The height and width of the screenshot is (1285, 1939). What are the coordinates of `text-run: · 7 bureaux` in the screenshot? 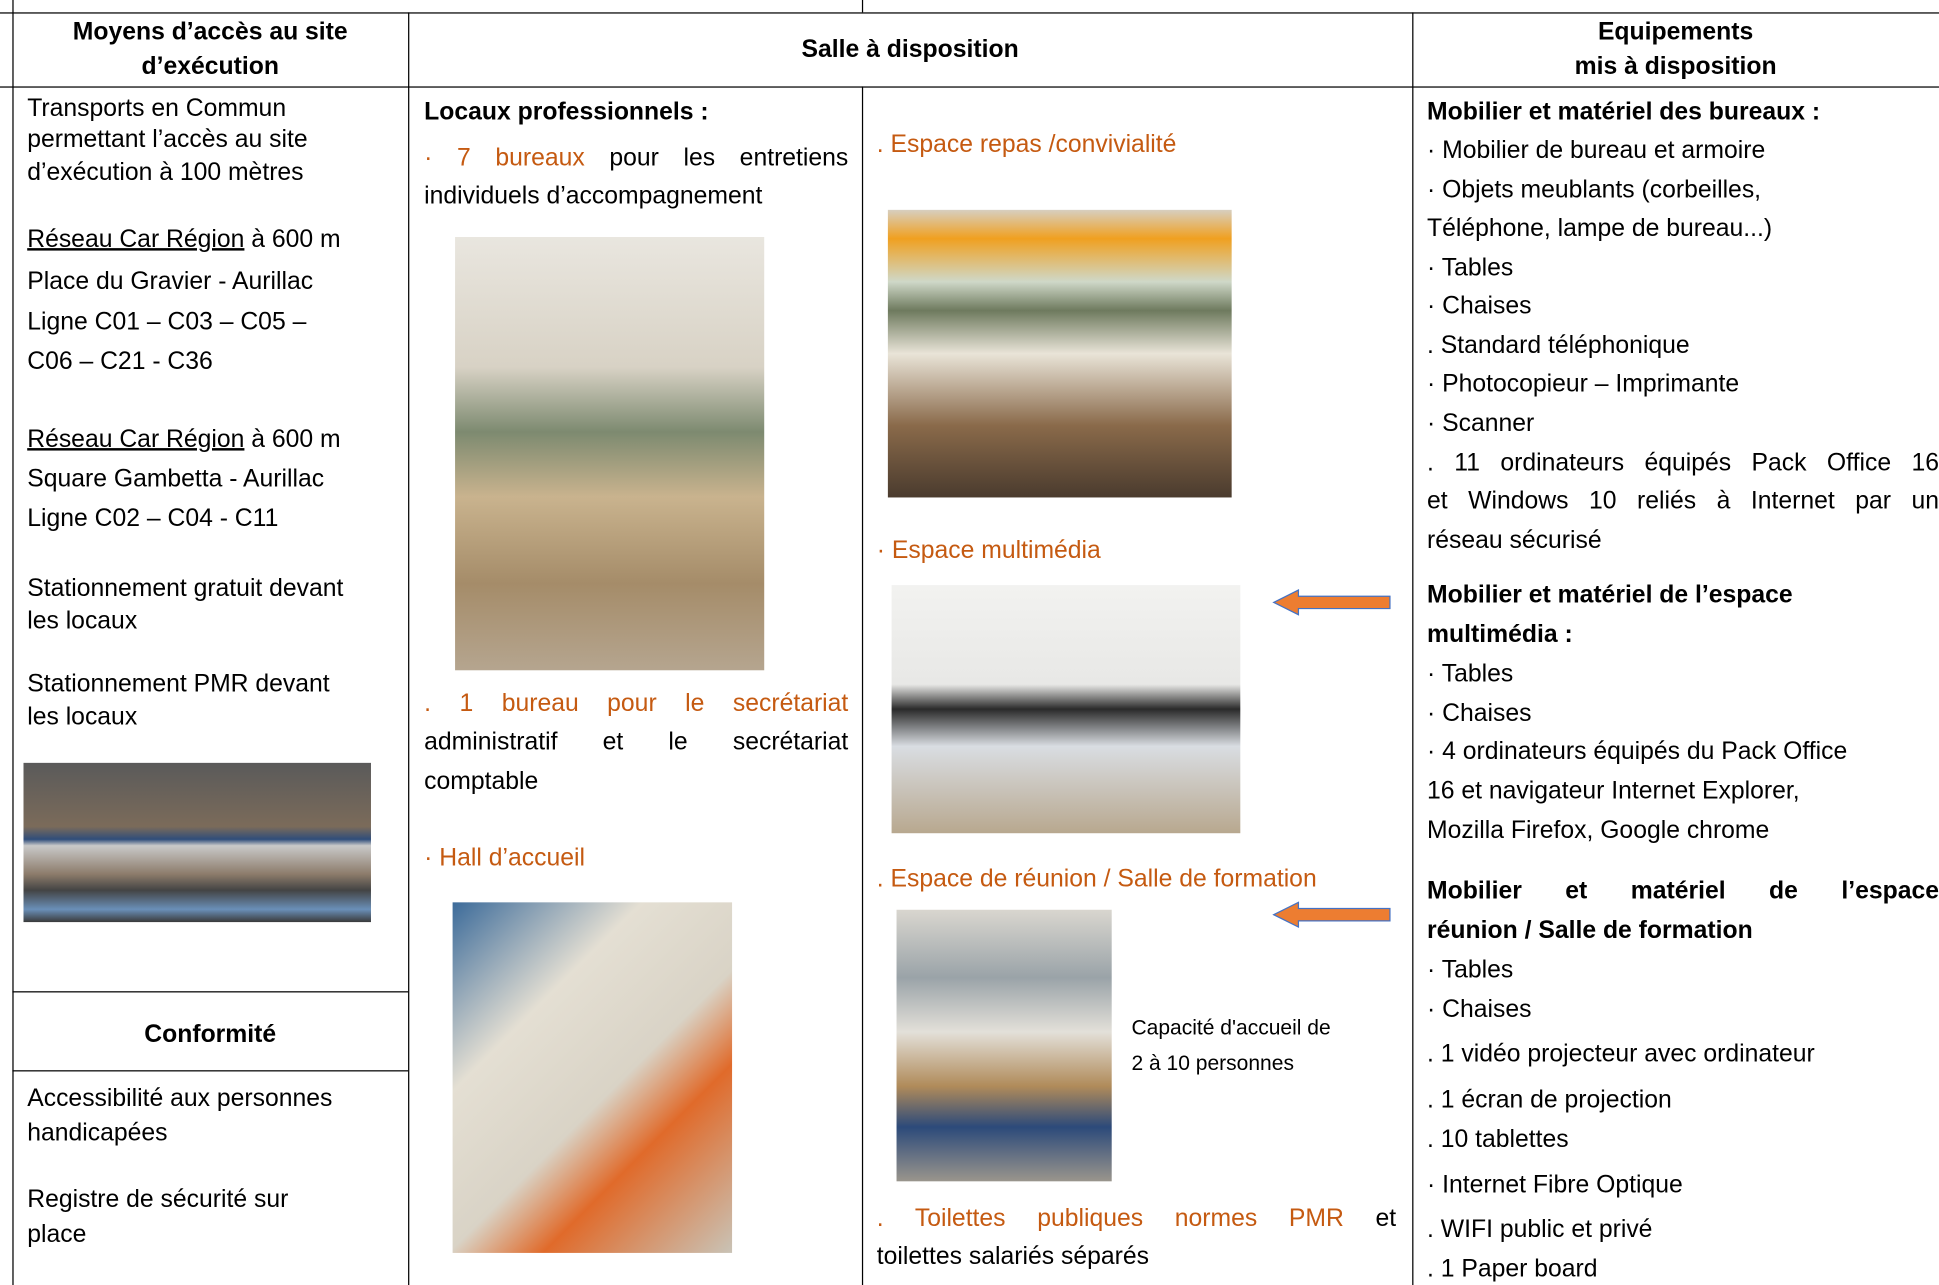 It's located at (504, 158).